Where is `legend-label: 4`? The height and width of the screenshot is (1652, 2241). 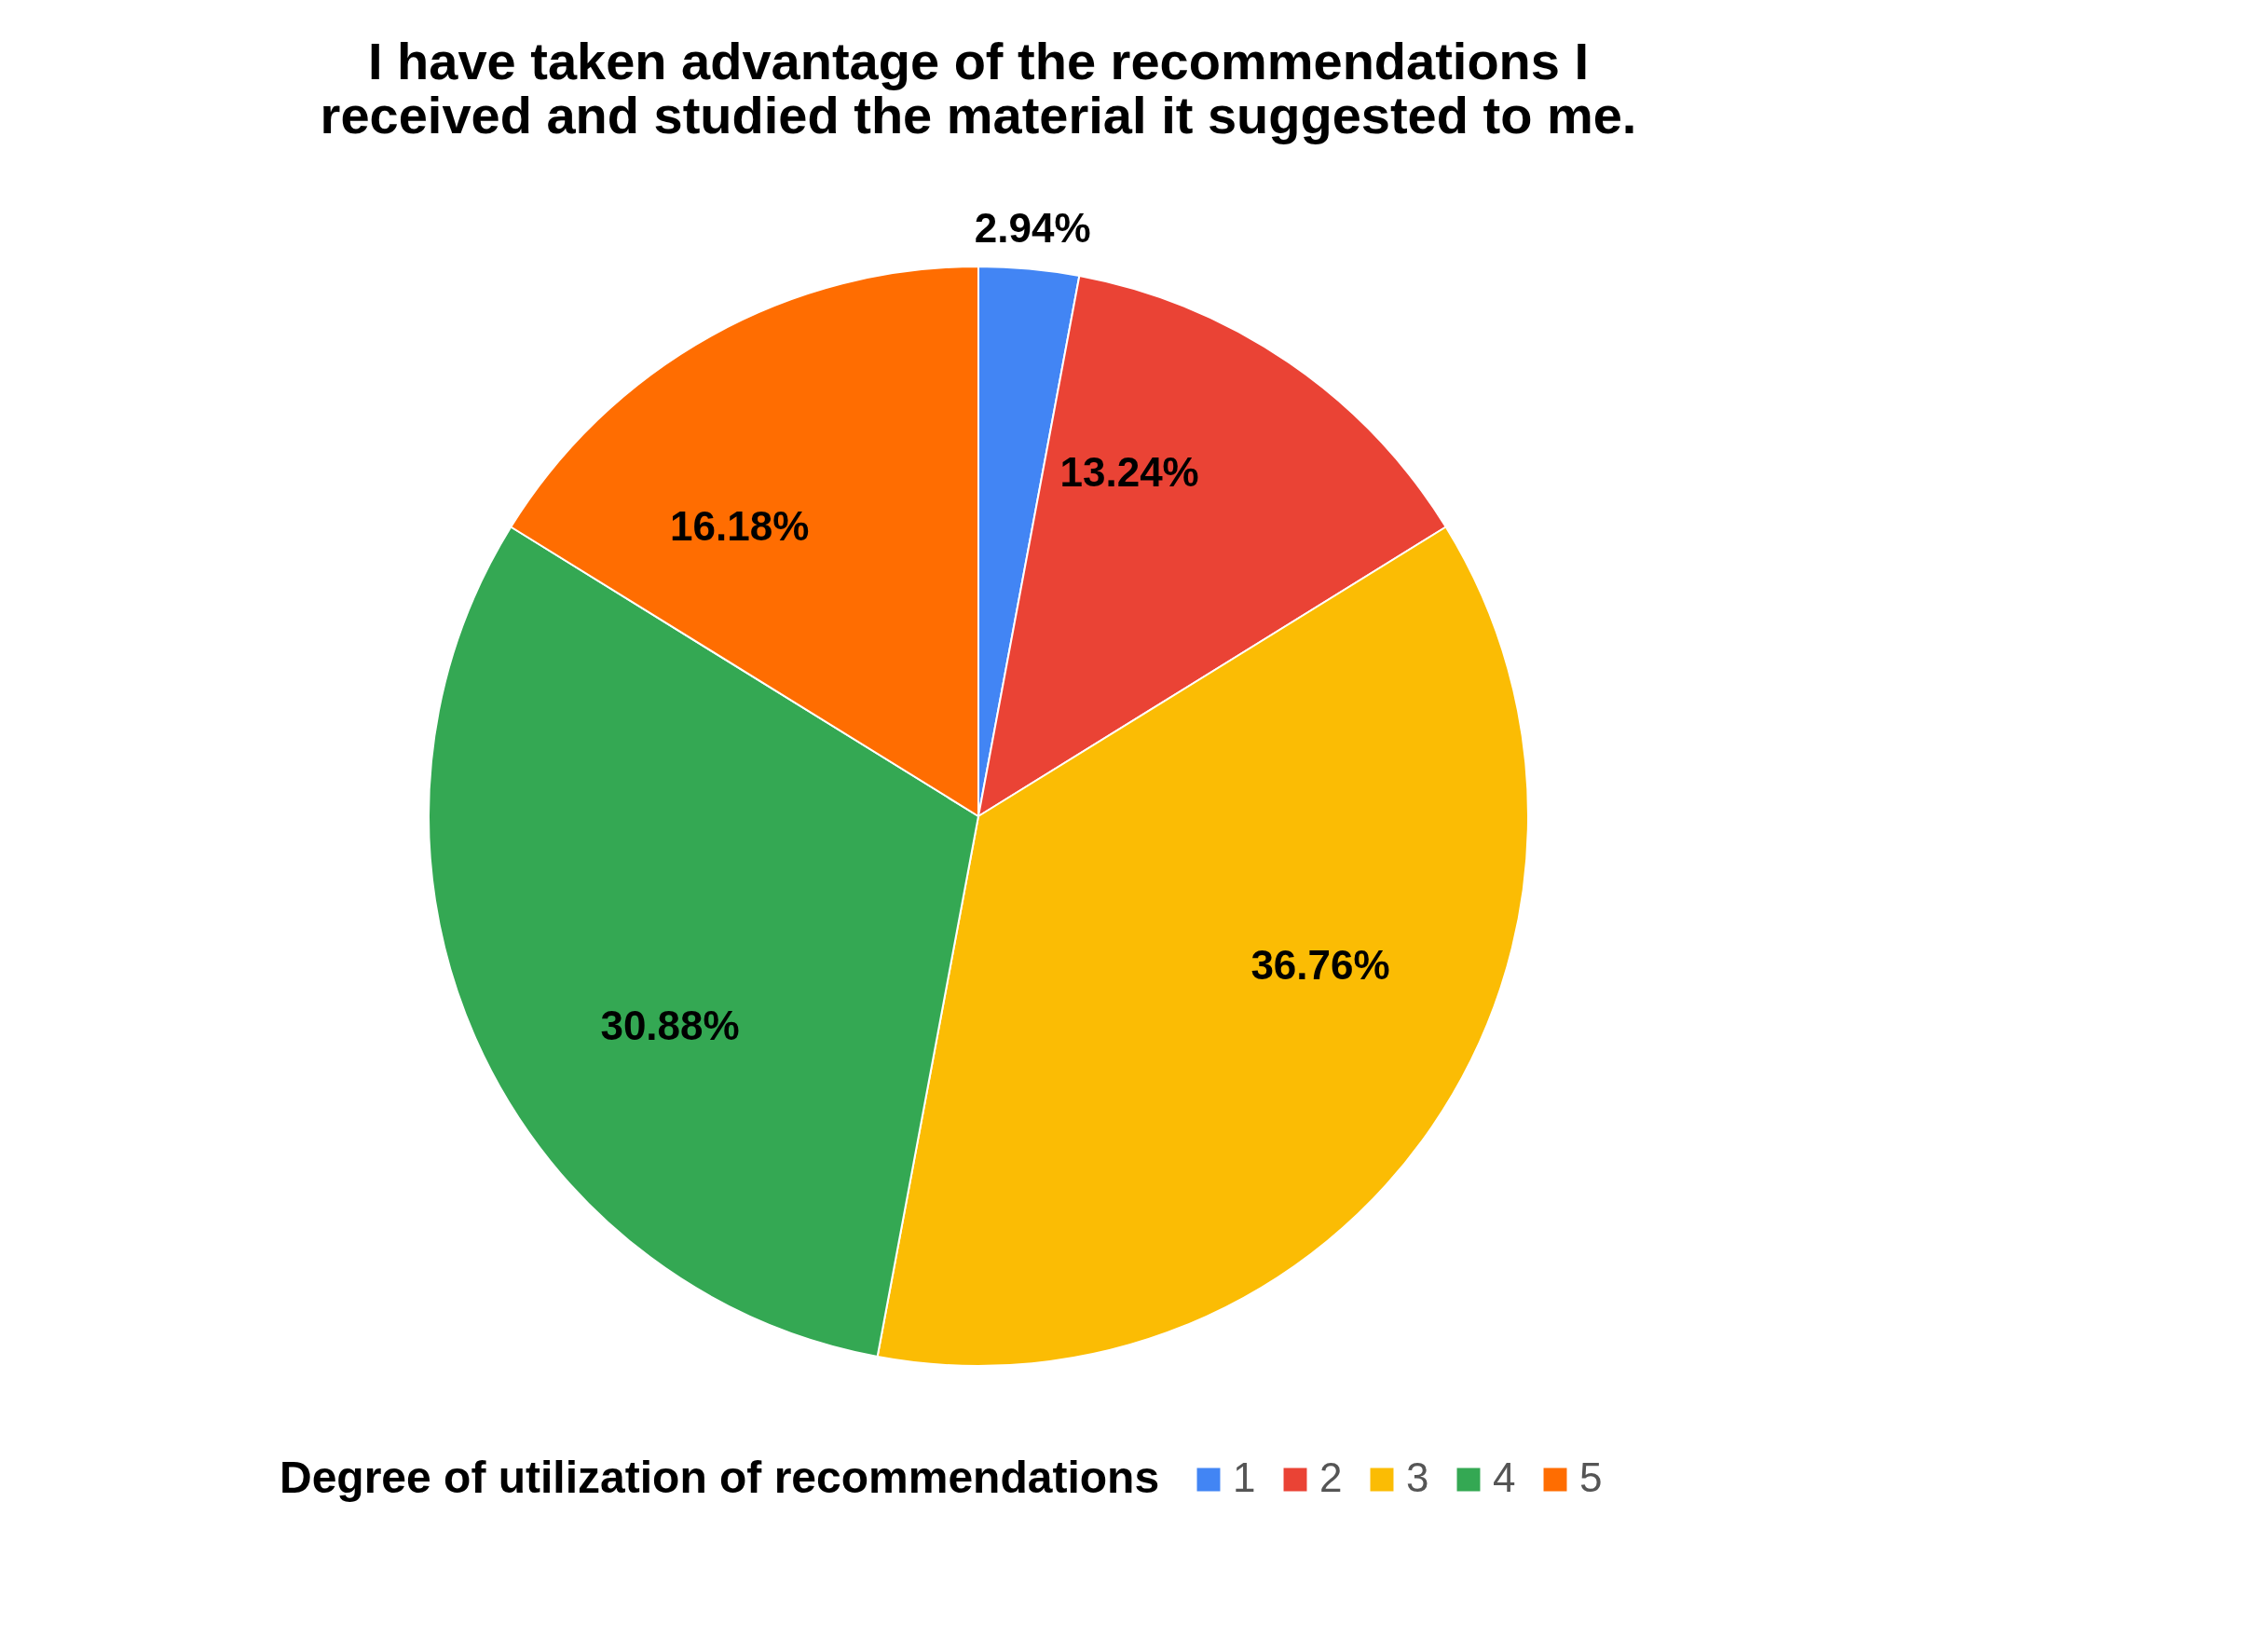
legend-label: 4 is located at coordinates (1504, 1477).